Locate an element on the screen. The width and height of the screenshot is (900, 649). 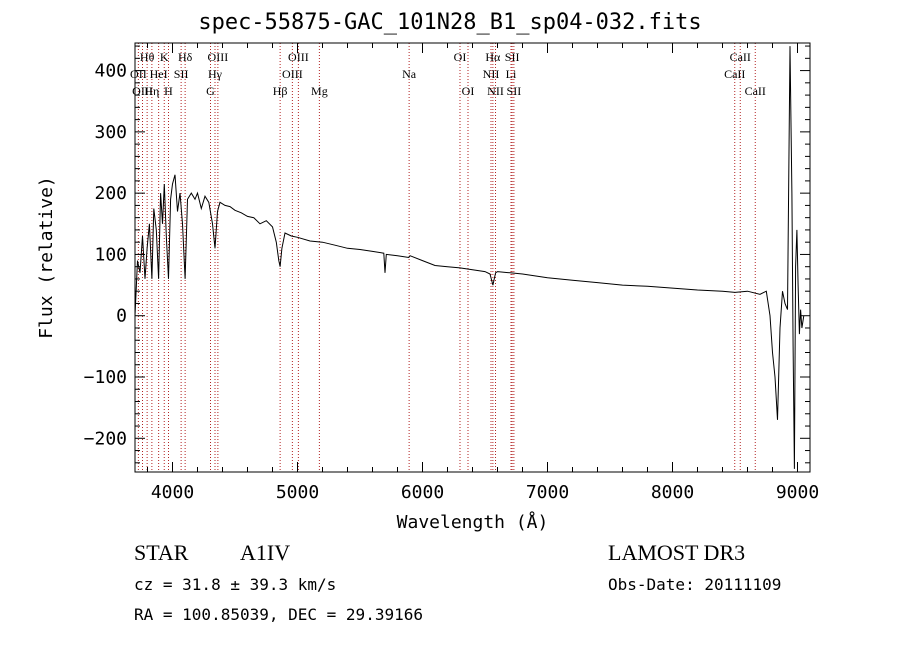
y-tick-label: −100 is located at coordinates (105, 377).